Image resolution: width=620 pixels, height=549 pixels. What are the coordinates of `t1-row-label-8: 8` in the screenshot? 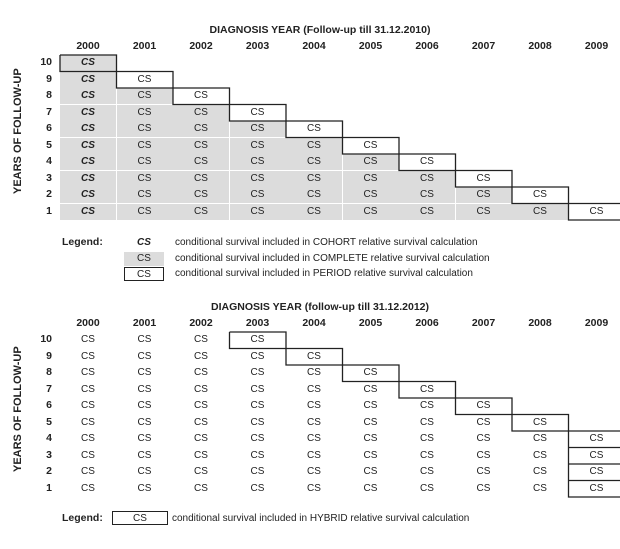 It's located at (49, 95).